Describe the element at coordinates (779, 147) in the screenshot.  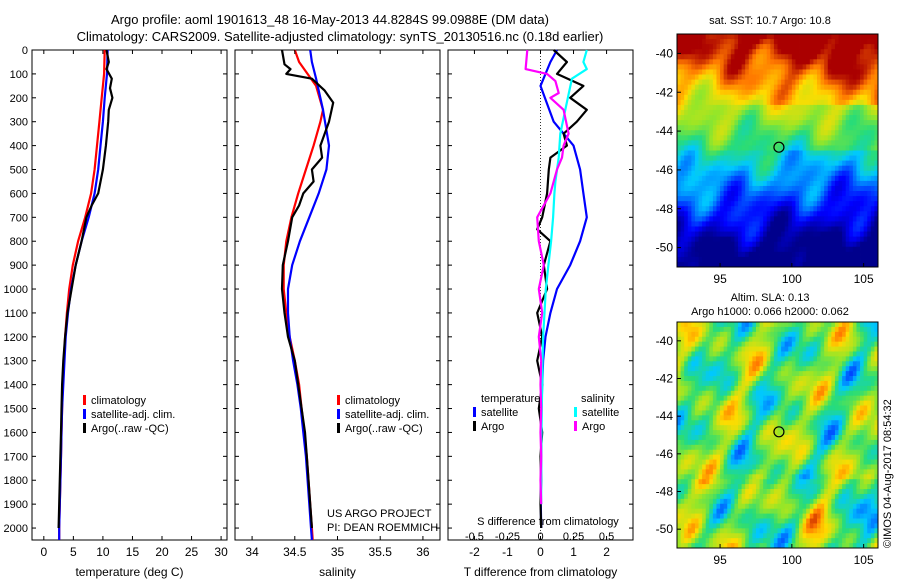
I see `float-position-marker` at that location.